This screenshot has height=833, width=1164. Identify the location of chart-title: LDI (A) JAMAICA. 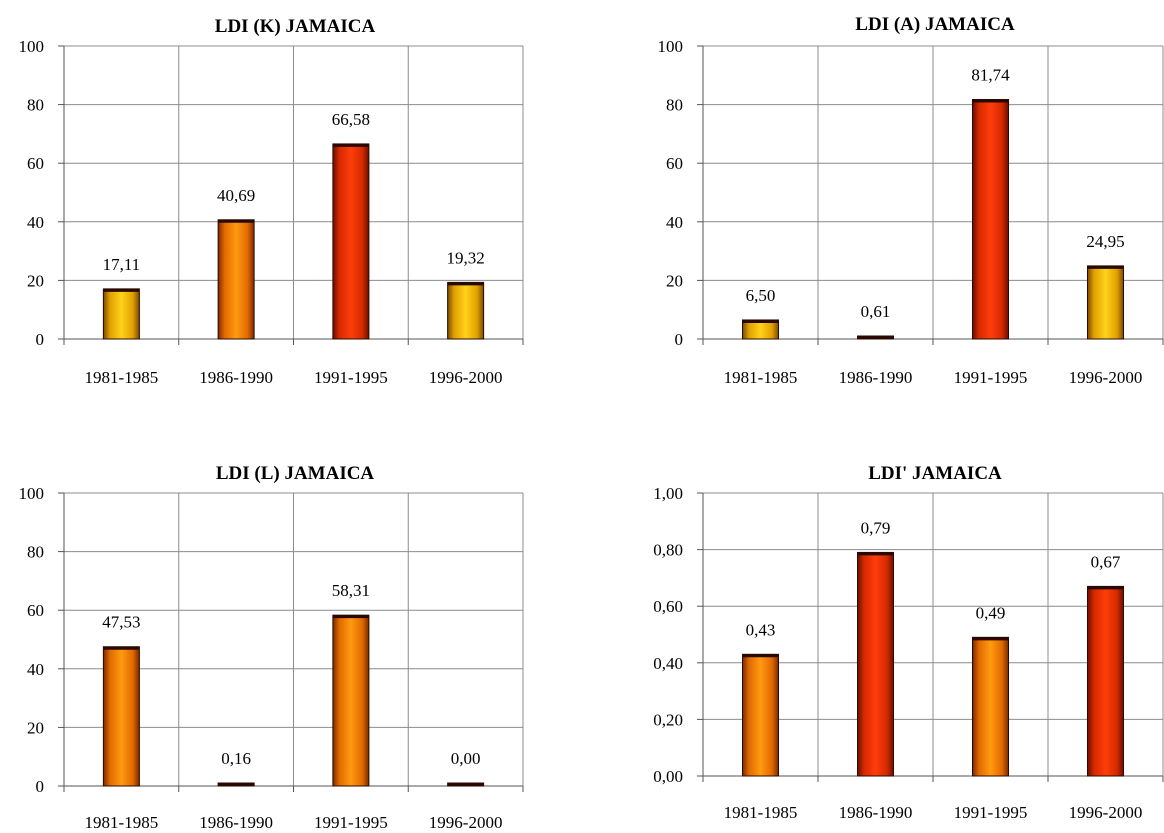
(935, 24).